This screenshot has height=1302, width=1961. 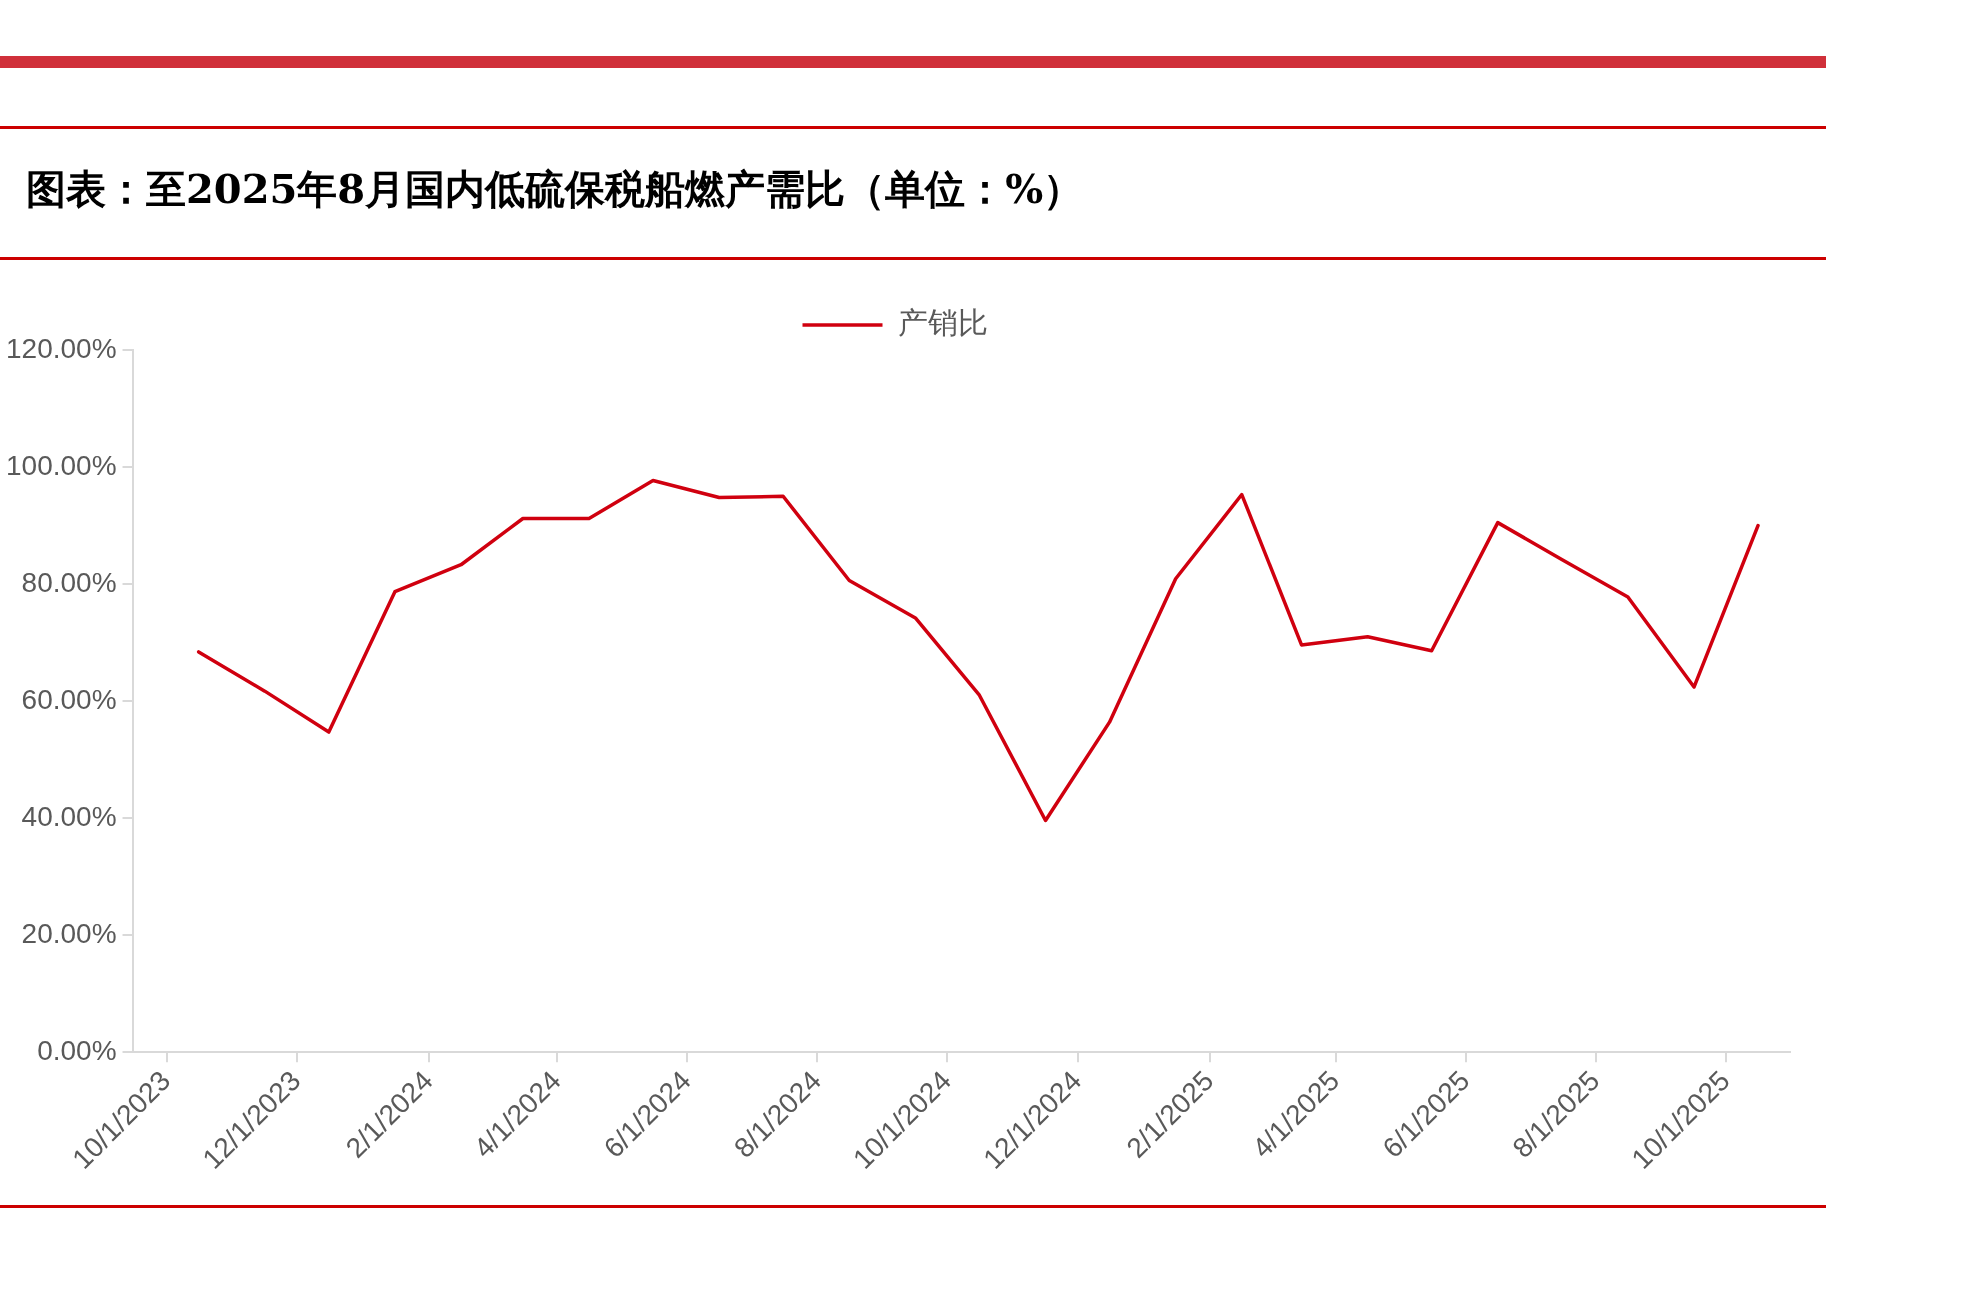 What do you see at coordinates (69, 582) in the screenshot?
I see `y-tick-label: 80.00%` at bounding box center [69, 582].